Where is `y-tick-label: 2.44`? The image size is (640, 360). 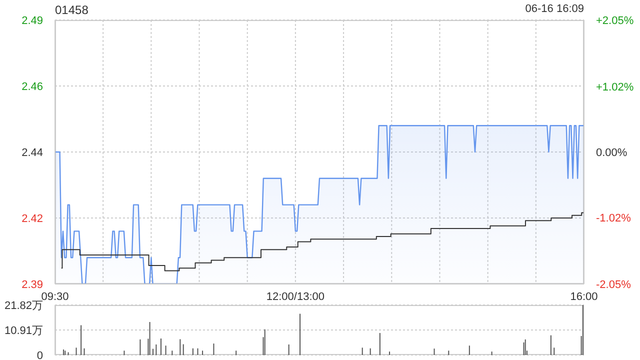 y-tick-label: 2.44 is located at coordinates (32, 153).